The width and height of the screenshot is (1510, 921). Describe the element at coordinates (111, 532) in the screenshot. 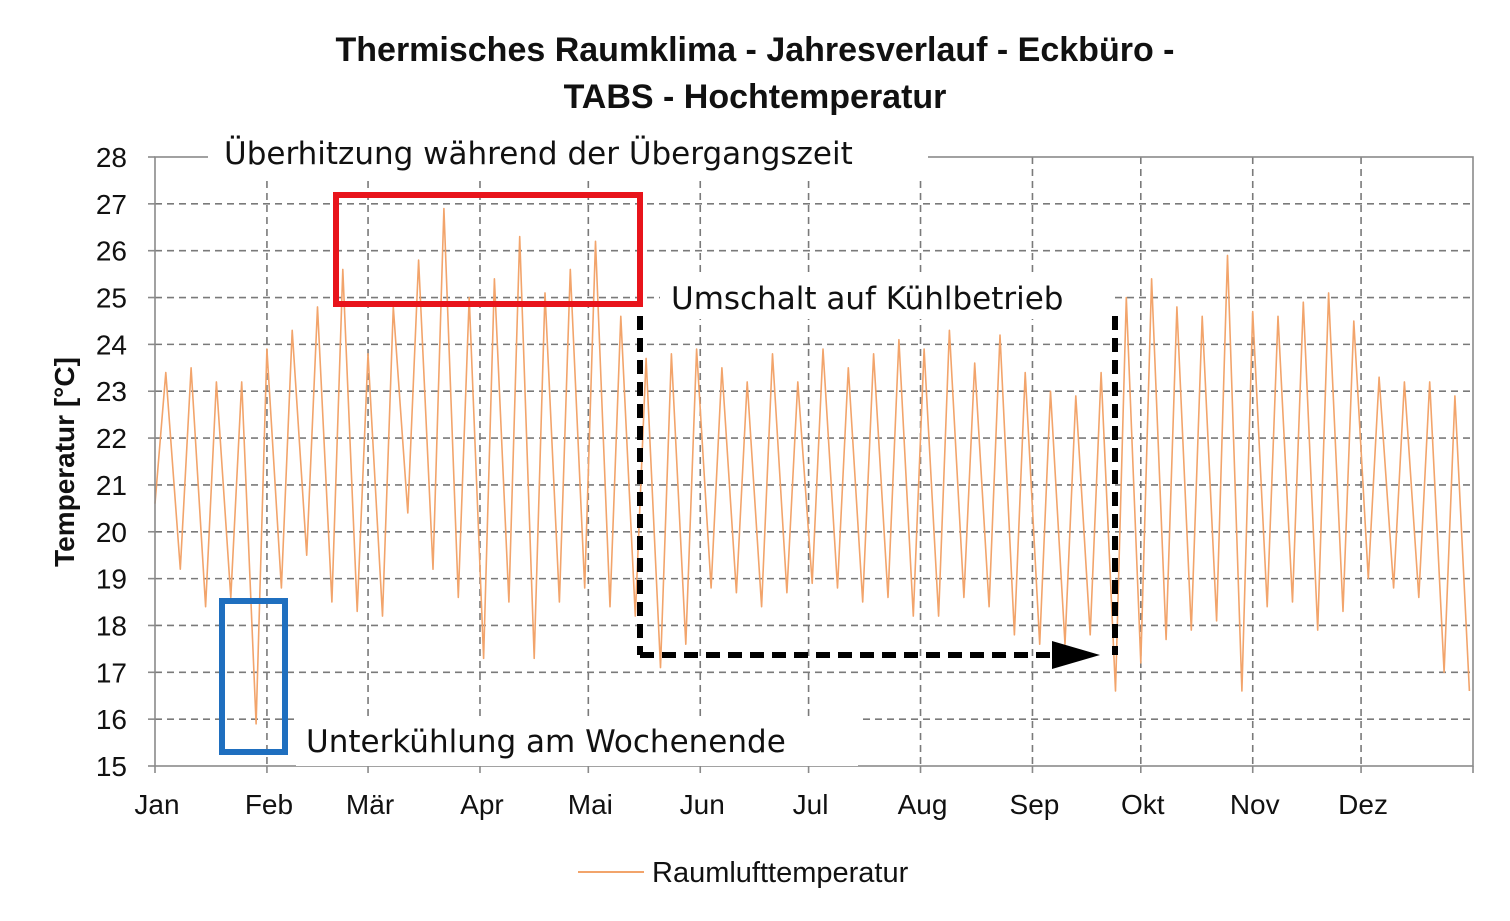

I see `y-tick-label: 20` at that location.